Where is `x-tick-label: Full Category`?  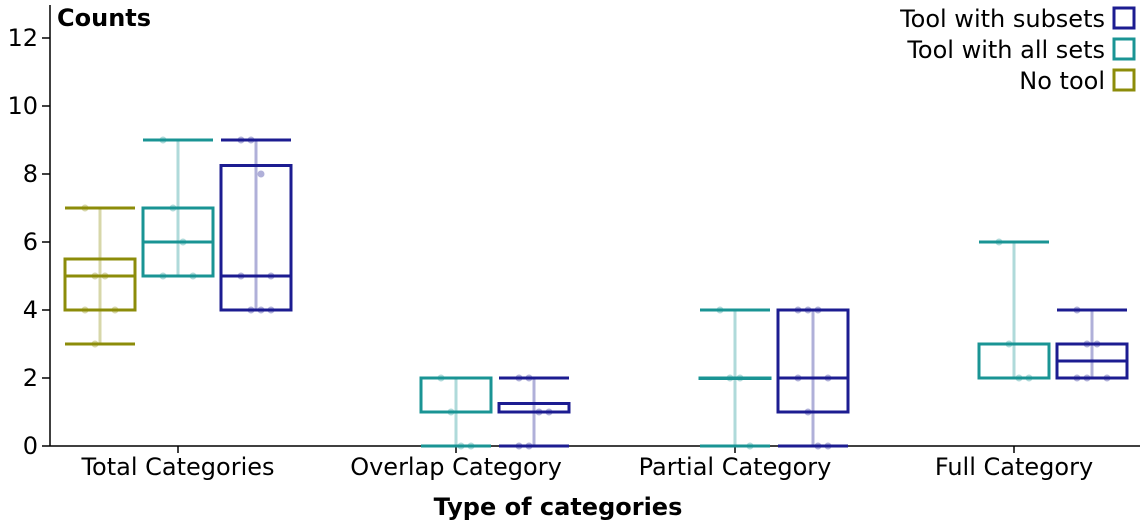
x-tick-label: Full Category is located at coordinates (1014, 467).